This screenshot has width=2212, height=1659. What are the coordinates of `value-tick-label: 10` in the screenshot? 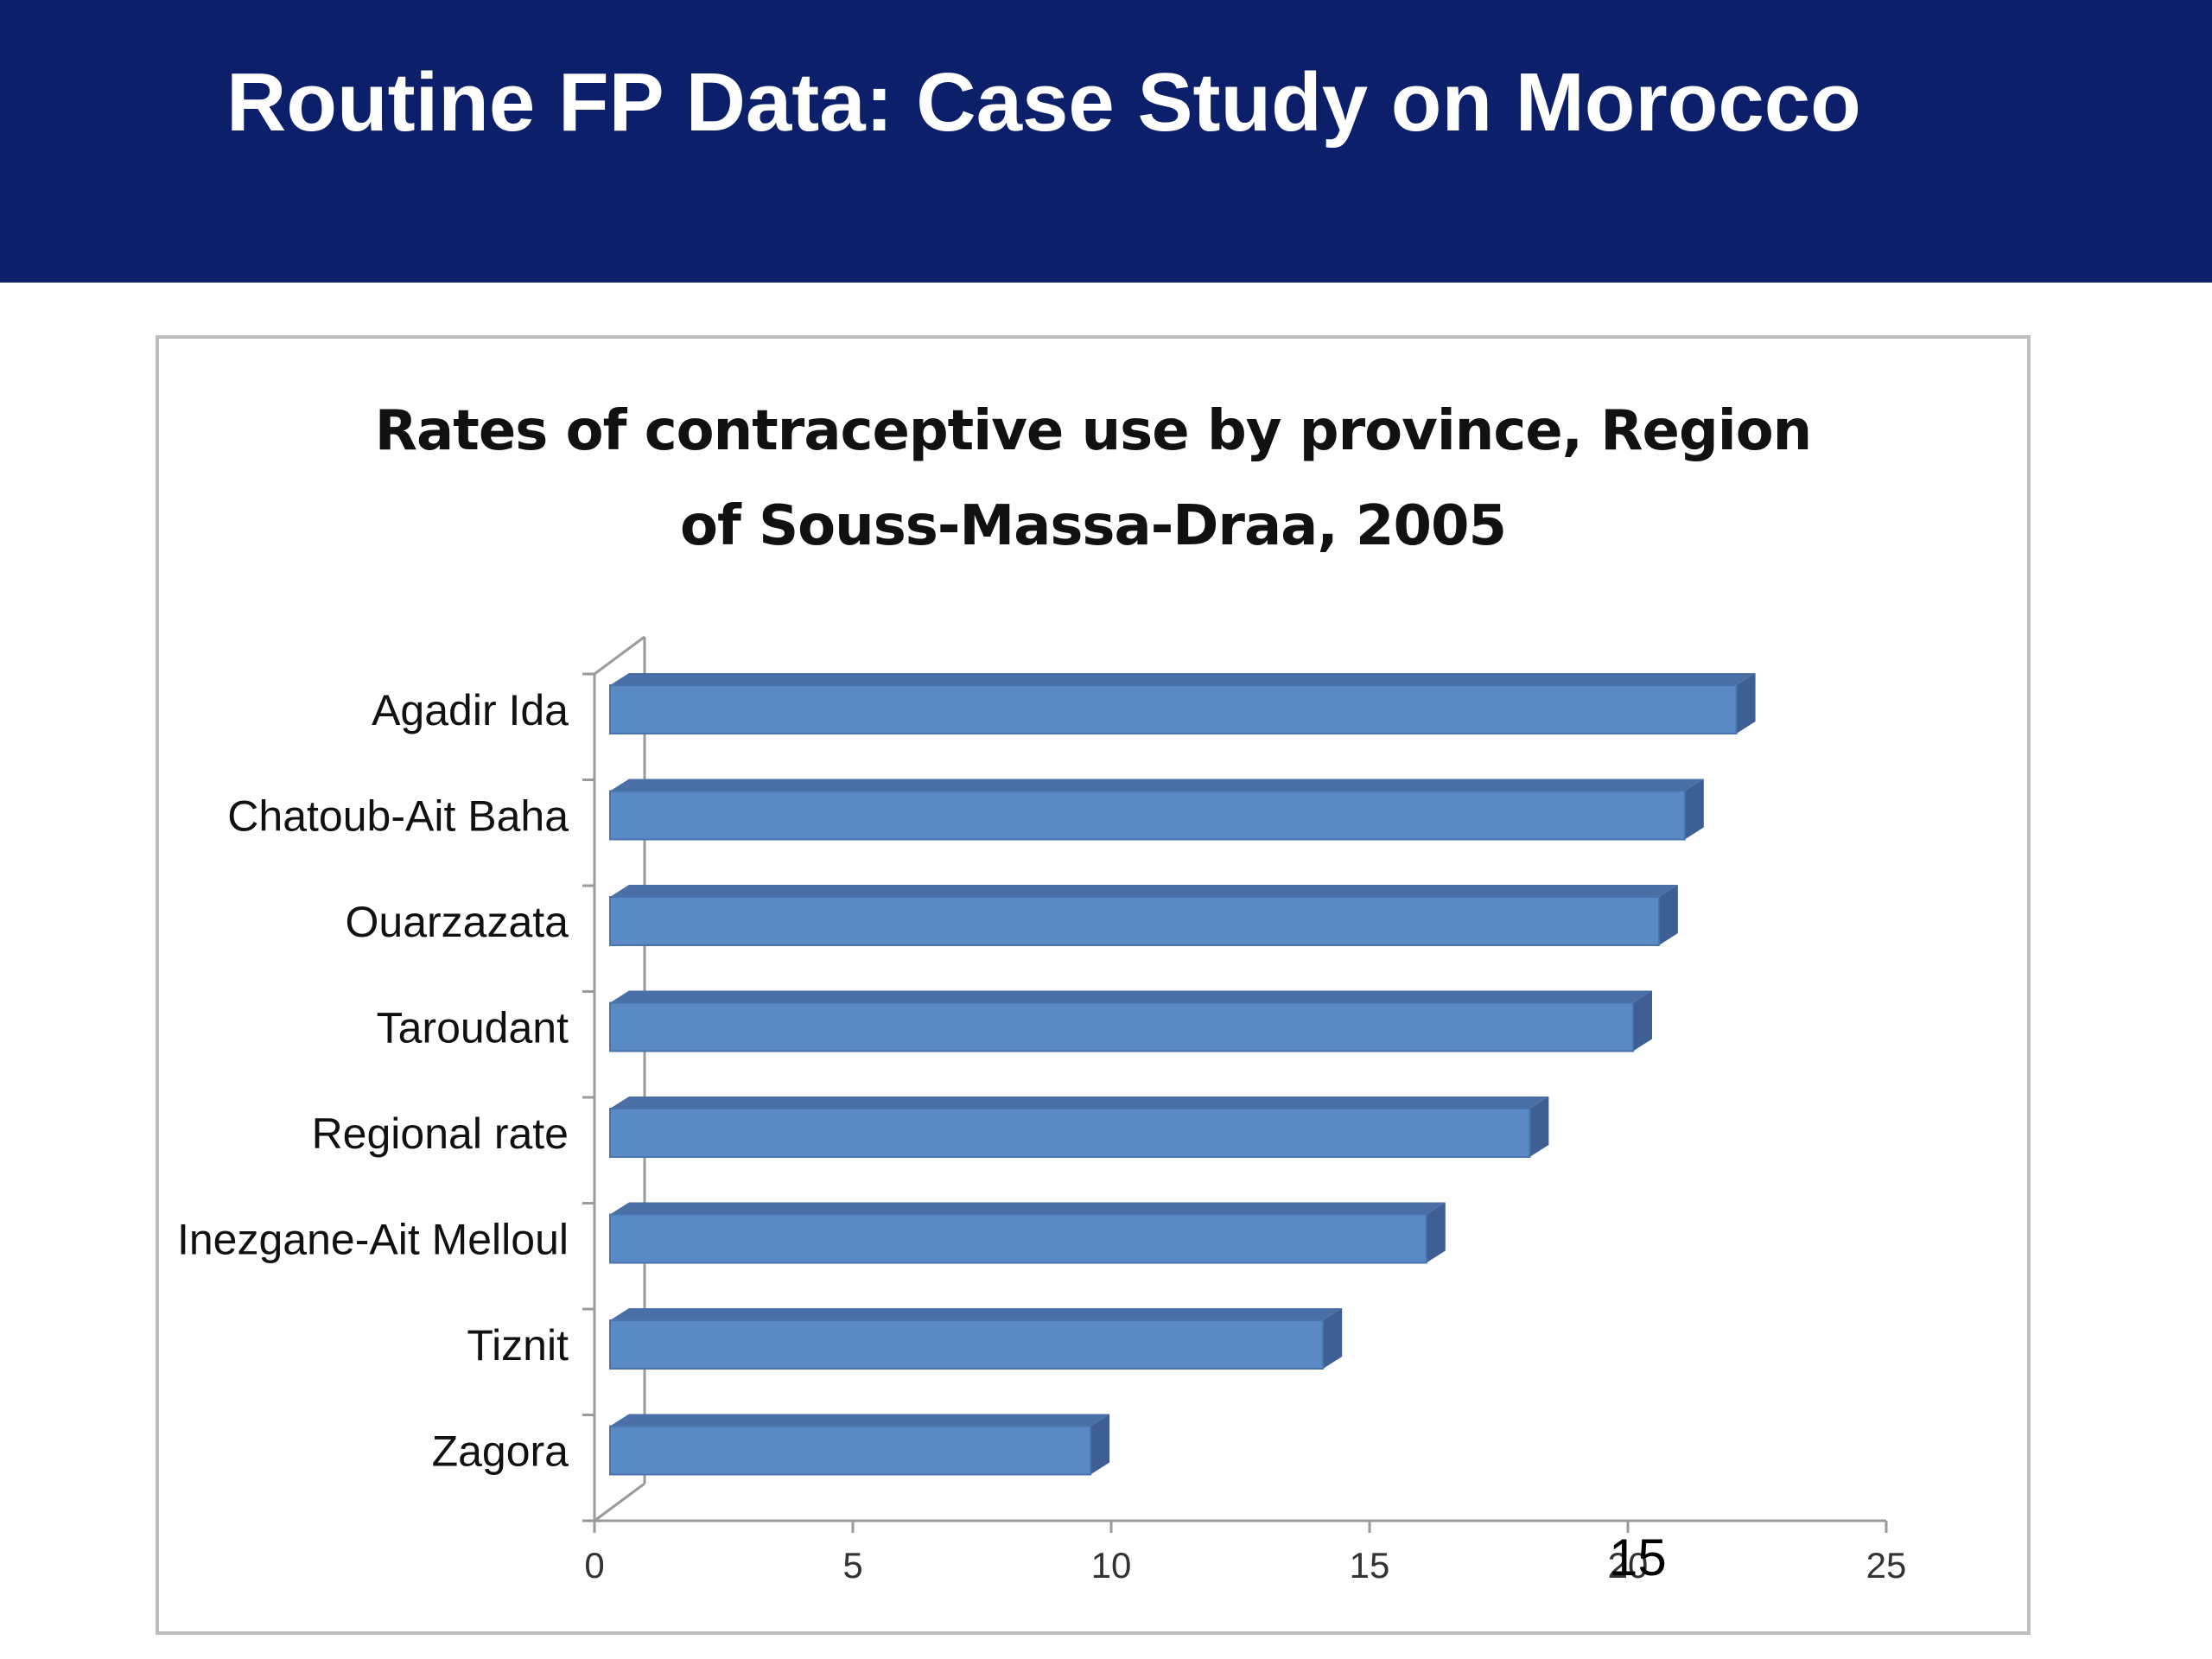 It's located at (1111, 1565).